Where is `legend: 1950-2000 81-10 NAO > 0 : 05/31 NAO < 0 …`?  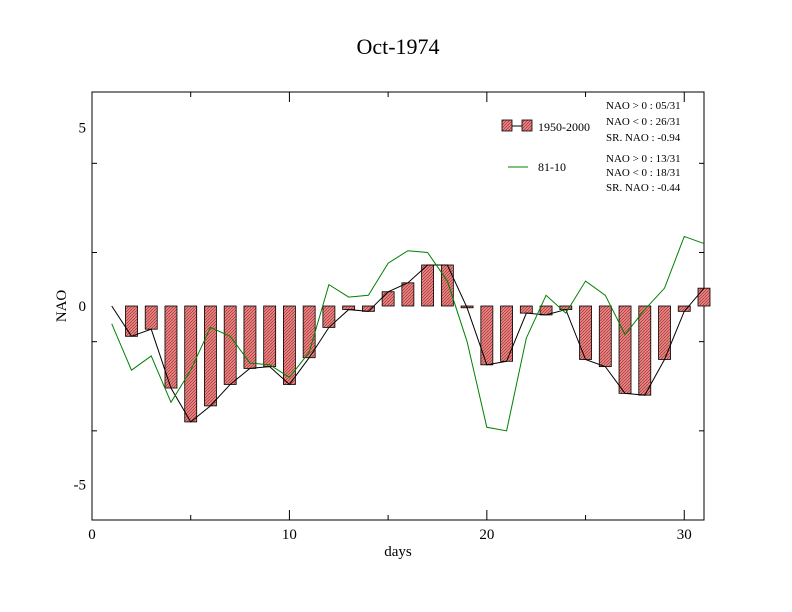 legend: 1950-2000 81-10 NAO > 0 : 05/31 NAO < 0 … is located at coordinates (591, 147).